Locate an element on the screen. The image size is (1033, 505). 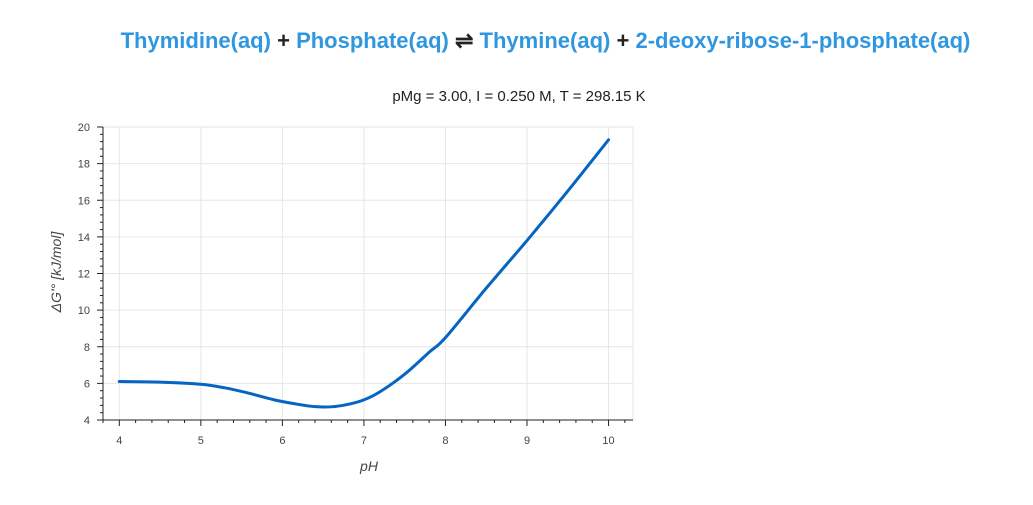
compound-link-thymidine: Thymidine(aq) is located at coordinates (195, 40).